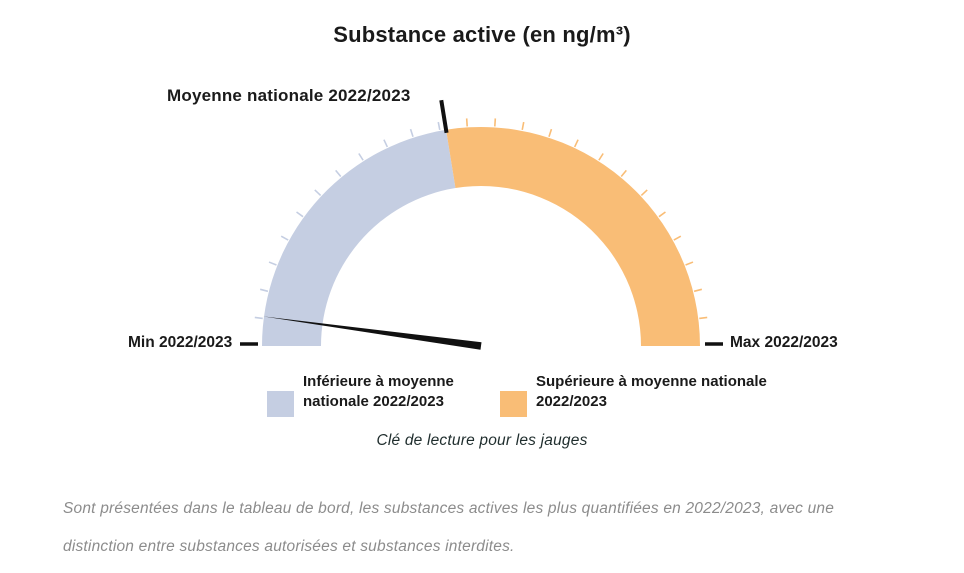 The image size is (964, 573). I want to click on legend-label-below-average: Inférieure à moyenne nationale 2022/2023, so click(378, 391).